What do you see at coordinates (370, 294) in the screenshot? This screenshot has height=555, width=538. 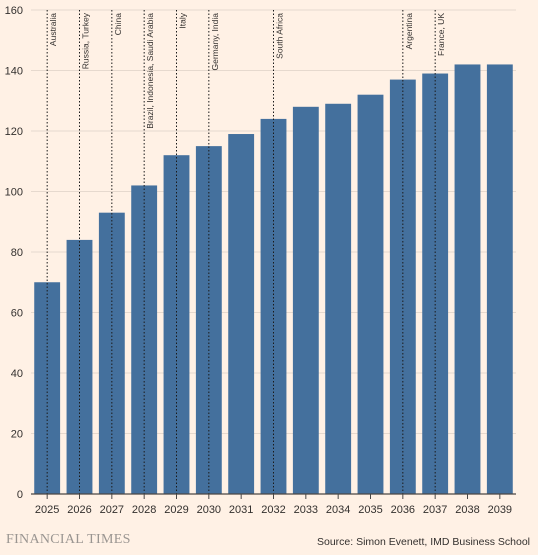 I see `bar-2035` at bounding box center [370, 294].